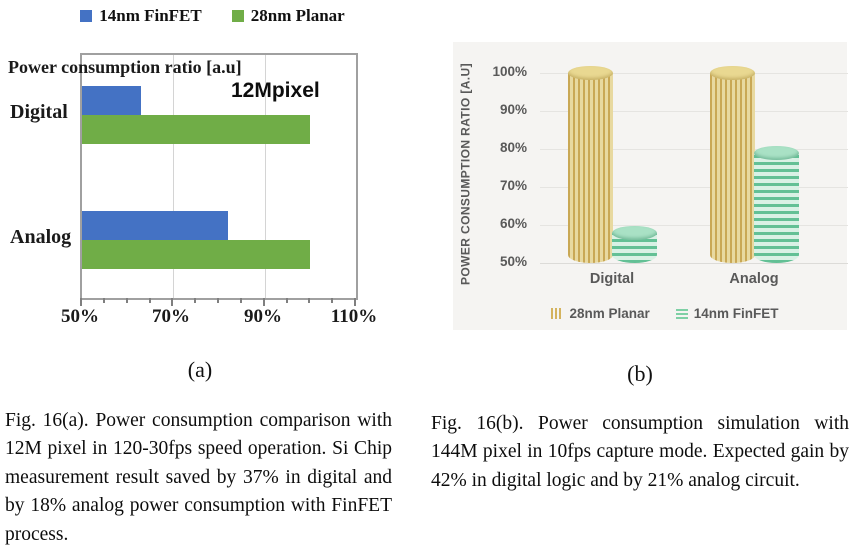 The height and width of the screenshot is (557, 850). Describe the element at coordinates (86, 16) in the screenshot. I see `finfet-swatch-icon` at that location.